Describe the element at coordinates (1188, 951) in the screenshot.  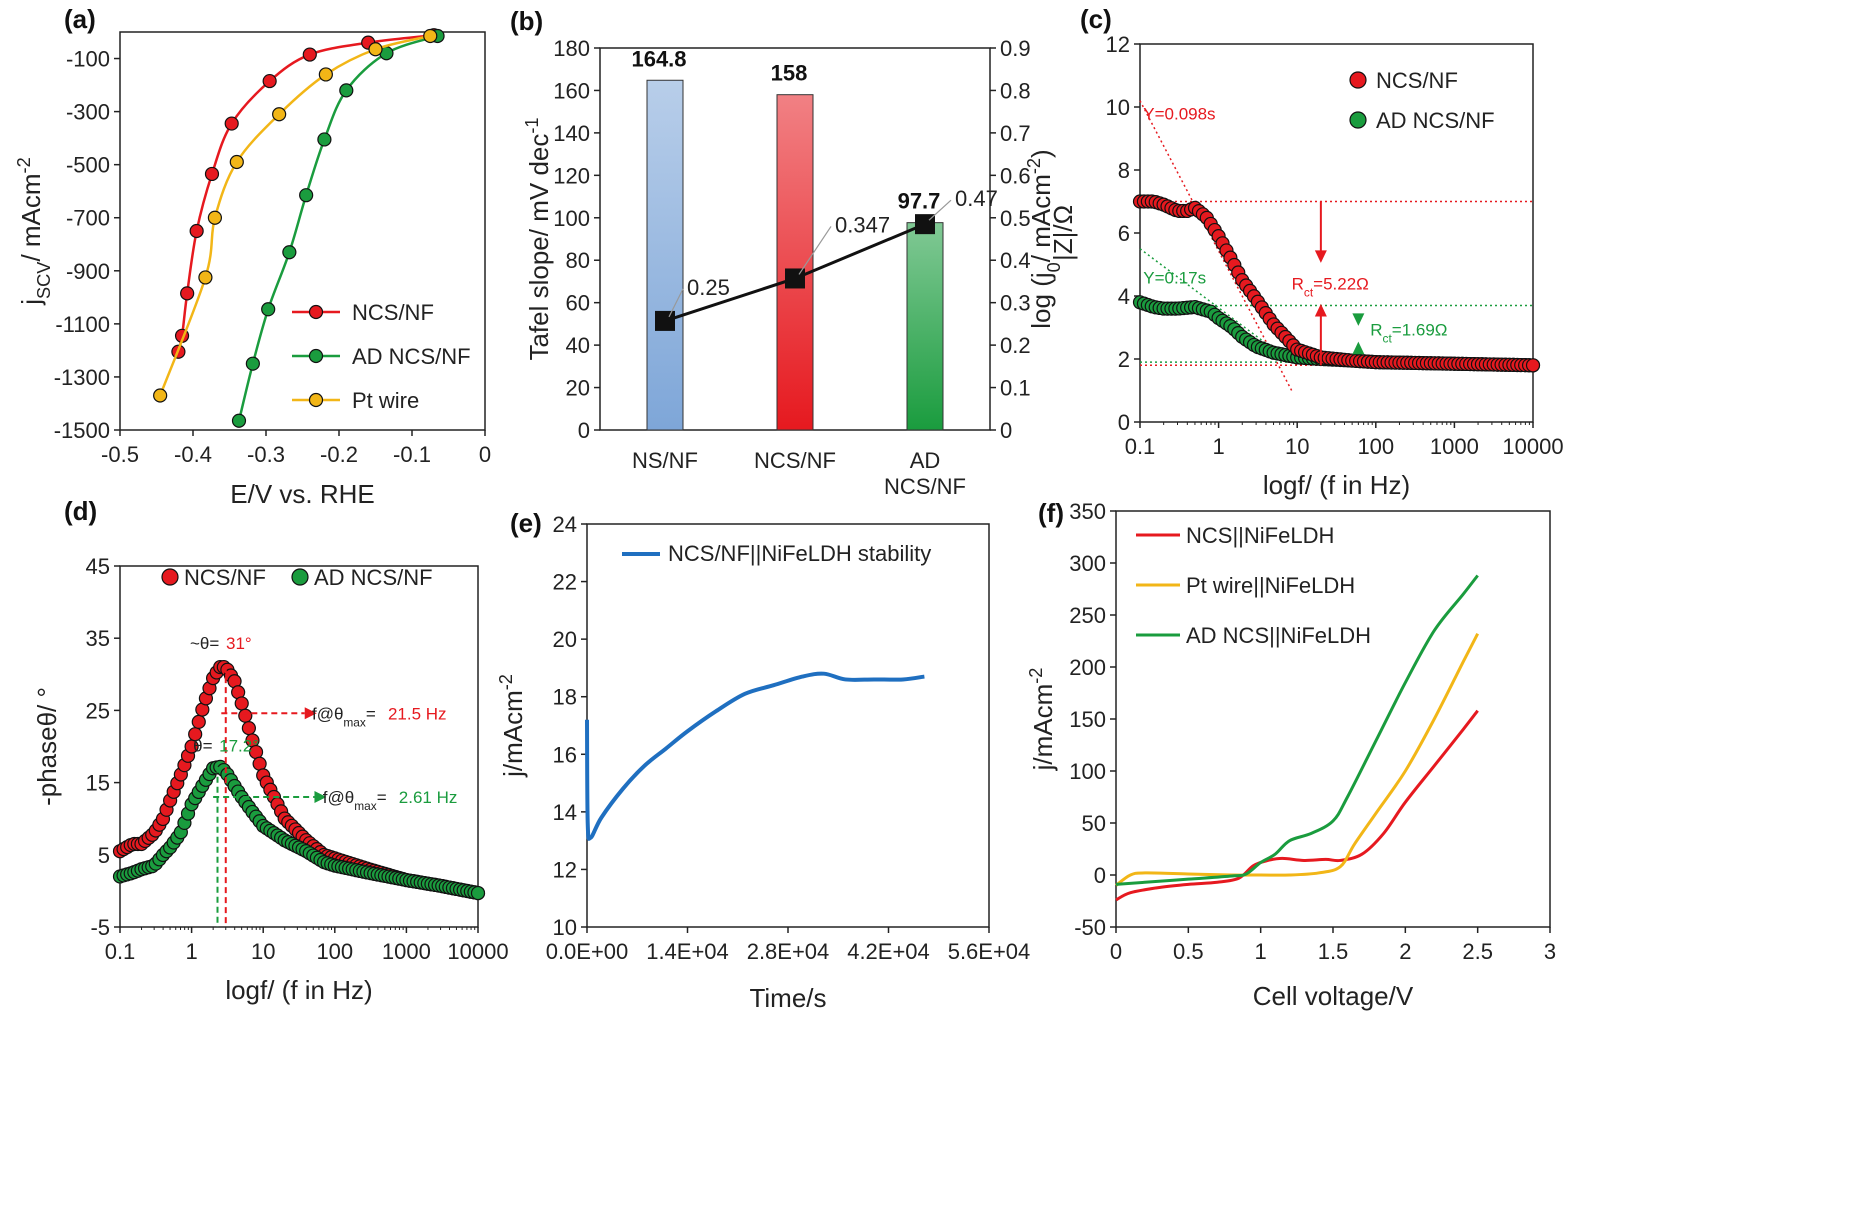
I see `x-tick-label: 0.5` at that location.